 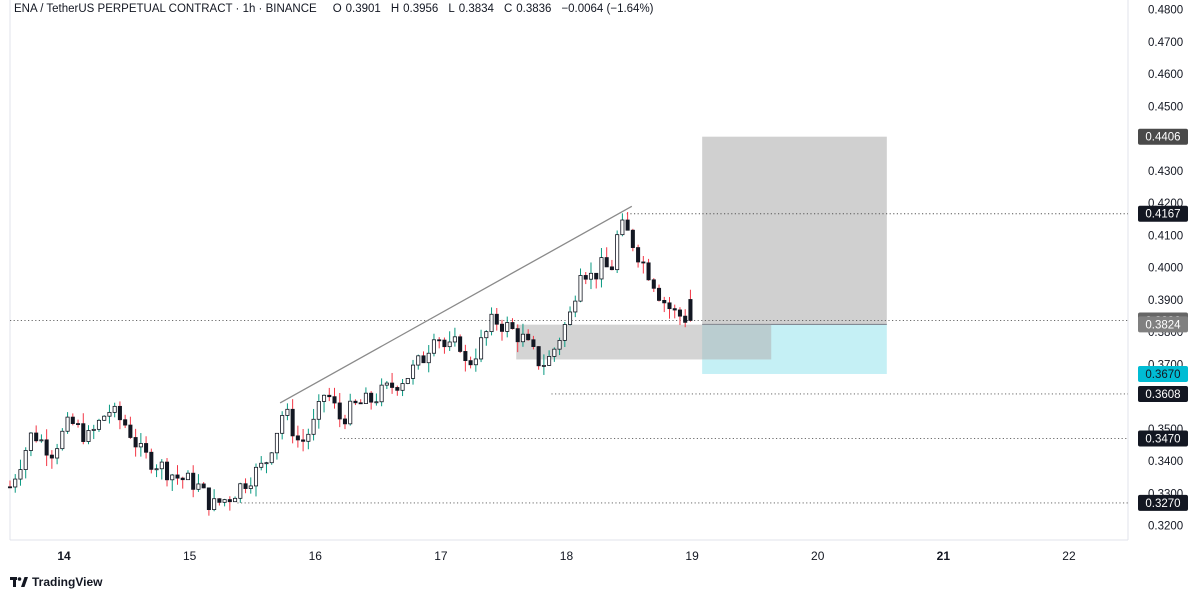 What do you see at coordinates (1163, 324) in the screenshot?
I see `entry-price-tag-bg` at bounding box center [1163, 324].